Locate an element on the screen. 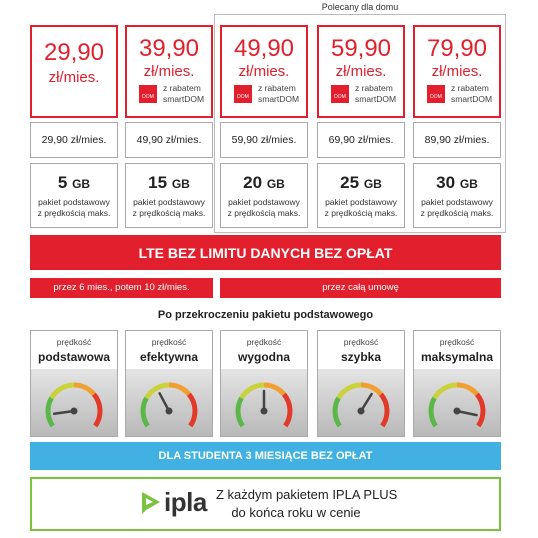 Image resolution: width=538 pixels, height=538 pixels. term-bar: przez 6 mies., potem 10 zł/mies. is located at coordinates (121, 288).